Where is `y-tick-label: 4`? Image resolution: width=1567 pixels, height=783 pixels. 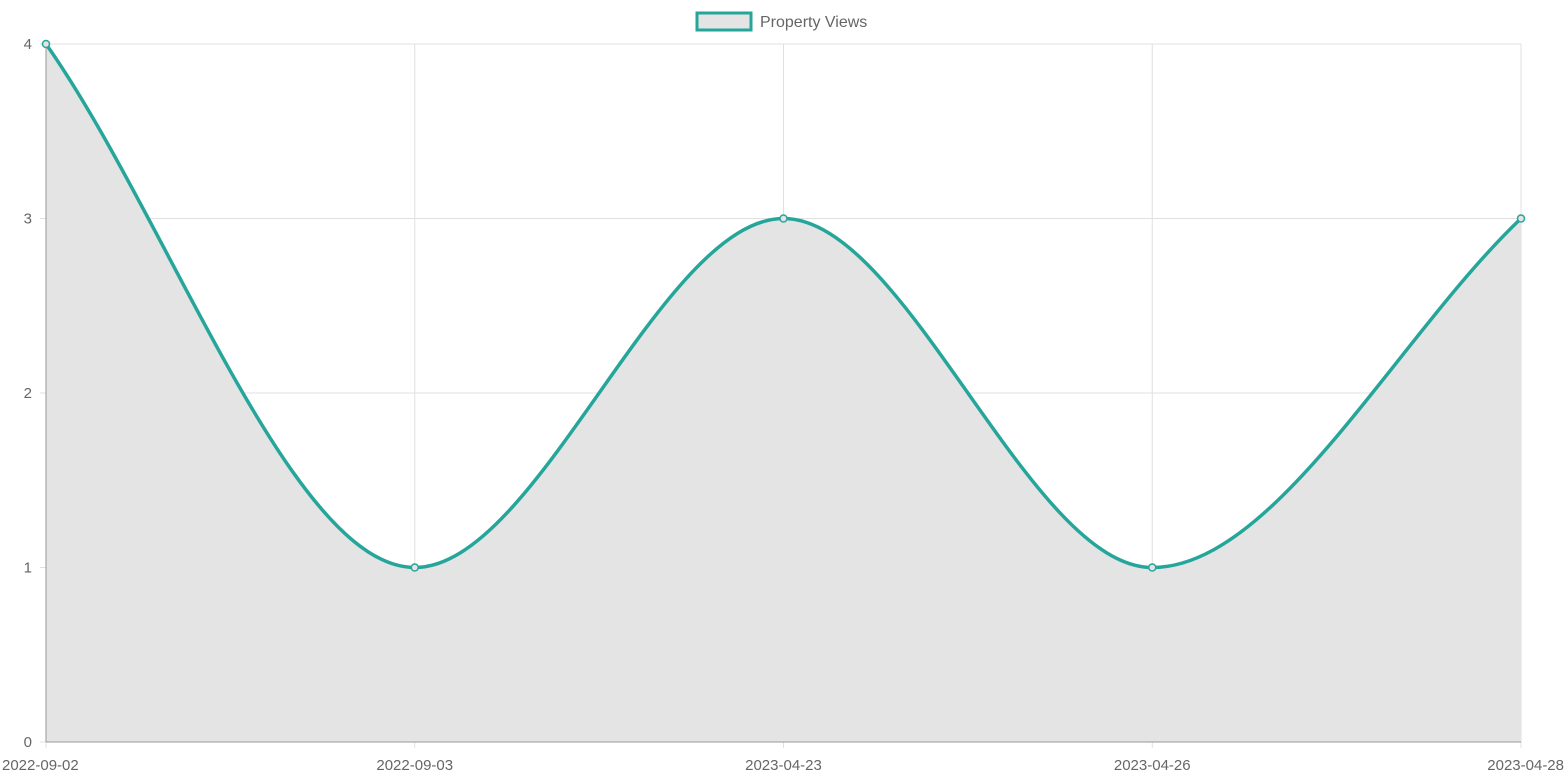 y-tick-label: 4 is located at coordinates (28, 44).